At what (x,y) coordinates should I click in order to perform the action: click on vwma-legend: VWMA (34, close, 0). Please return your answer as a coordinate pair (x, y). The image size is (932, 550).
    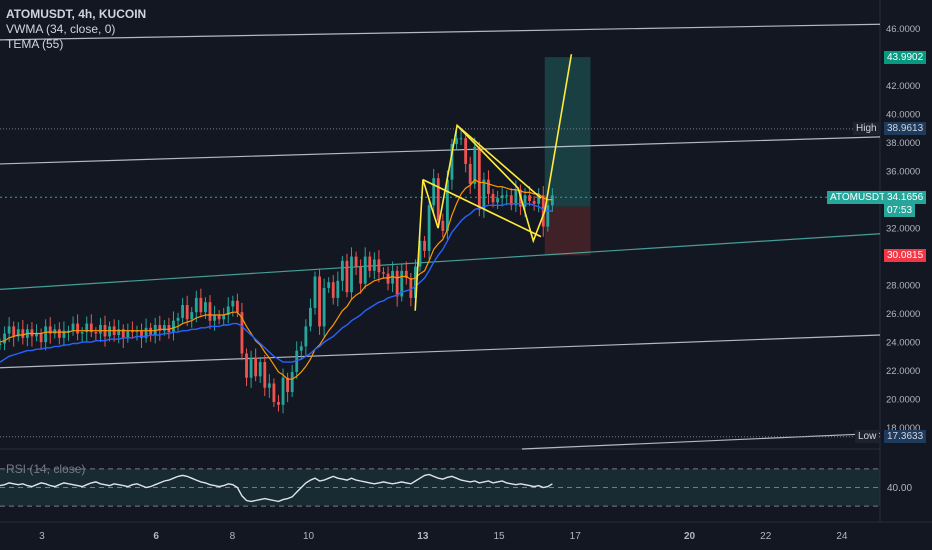
    Looking at the image, I should click on (61, 29).